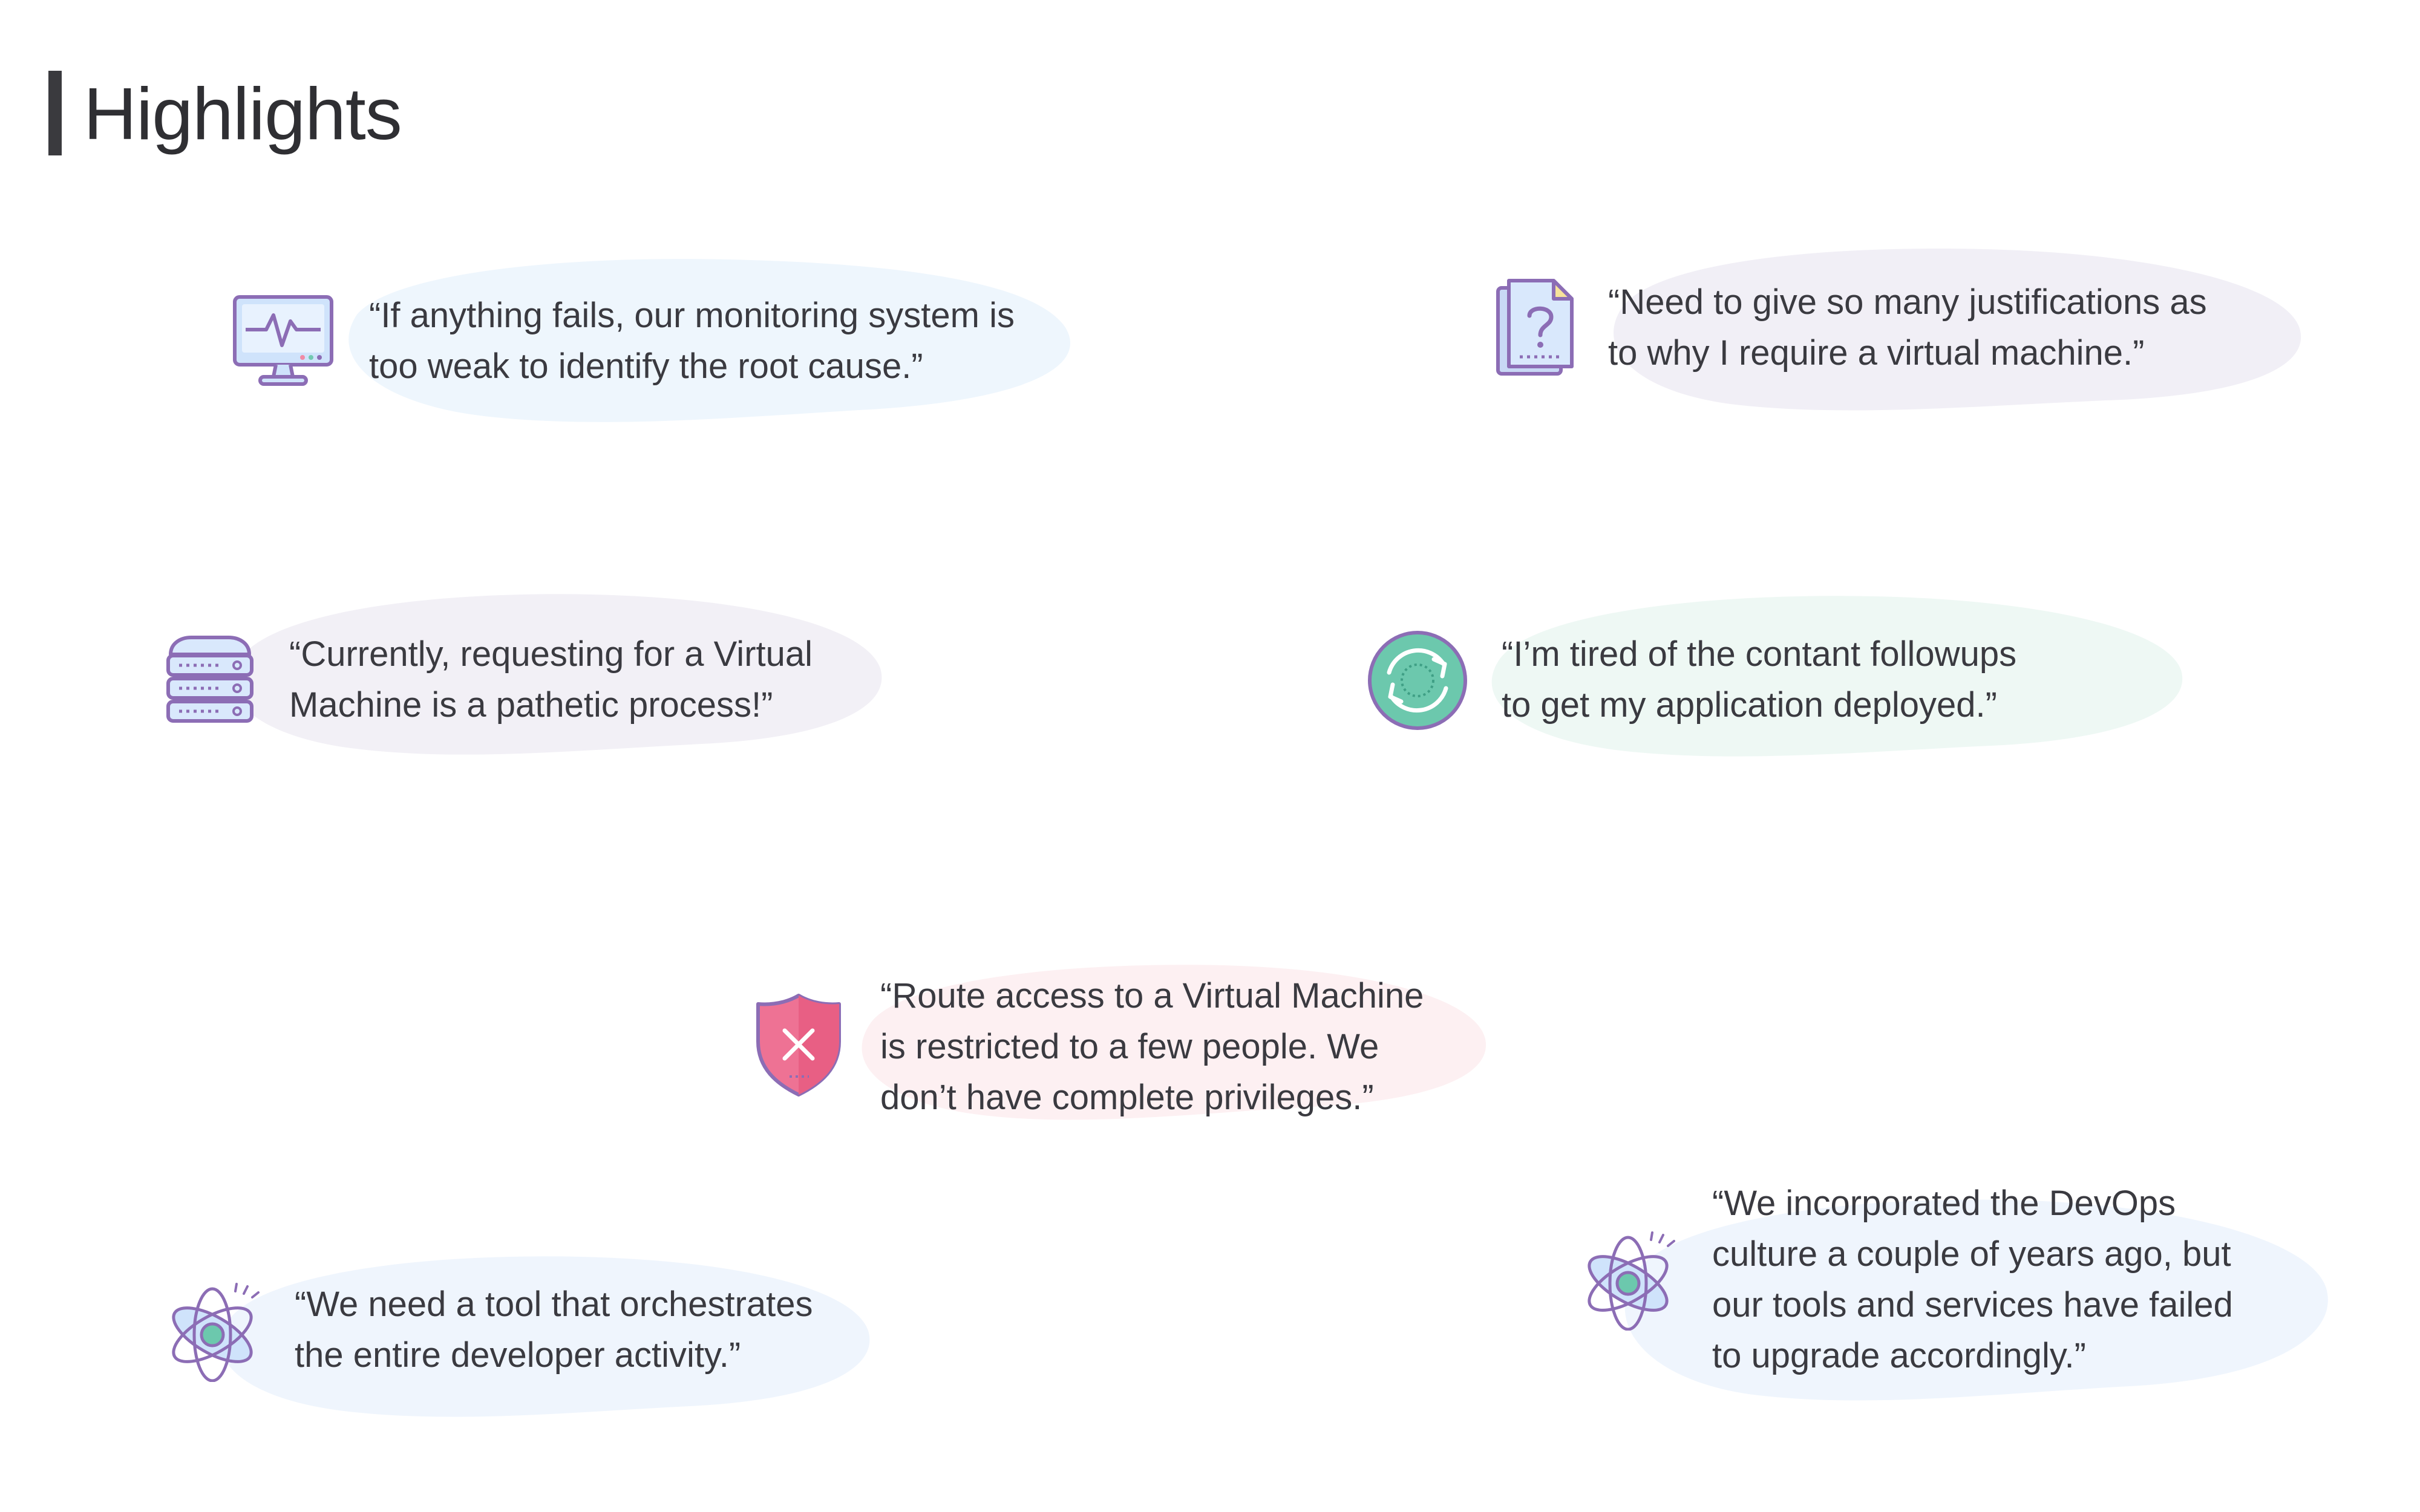 The height and width of the screenshot is (1512, 2420). I want to click on quote-line: is restricted to a few people. We, so click(1129, 1046).